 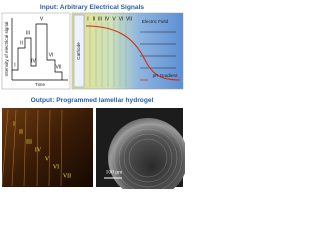 I want to click on photo-panel: I II III IV V VI VII, so click(x=47, y=147).